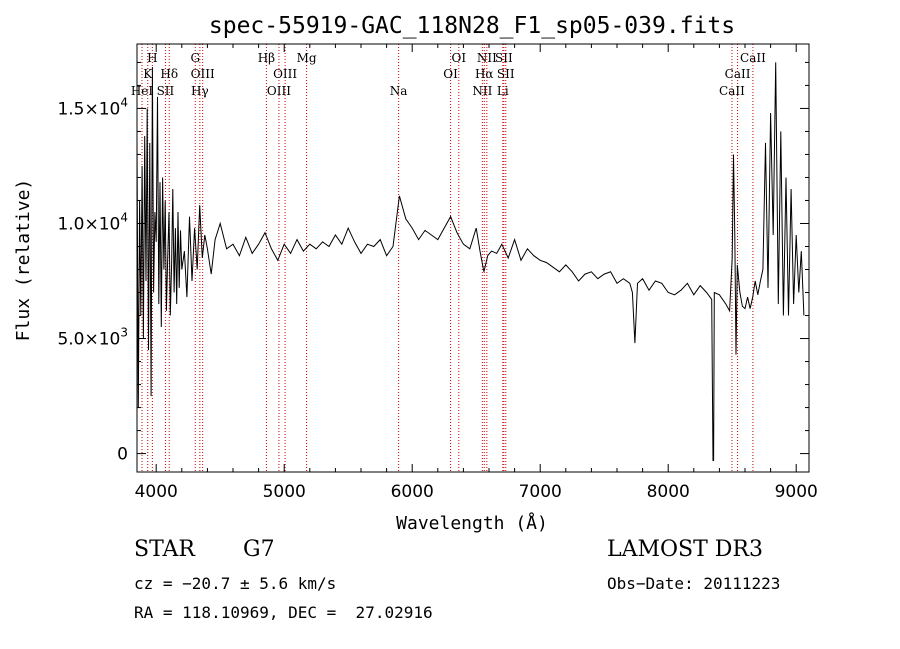 The image size is (900, 649). I want to click on spectral-line-label: HeI, so click(142, 91).